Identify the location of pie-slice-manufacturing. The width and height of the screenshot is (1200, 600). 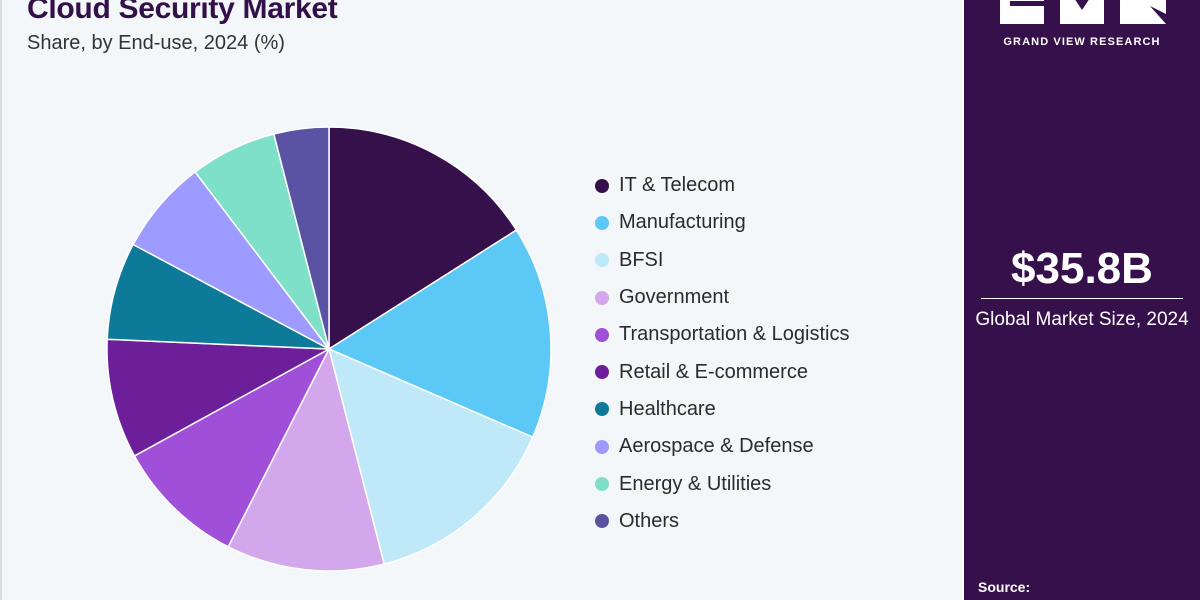
(439, 334).